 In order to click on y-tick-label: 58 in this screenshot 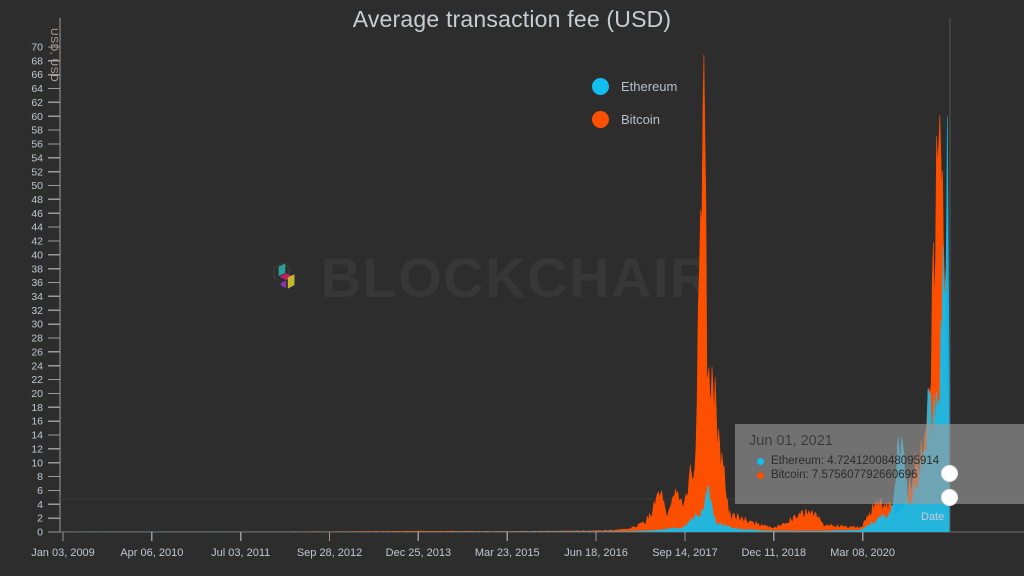, I will do `click(37, 131)`.